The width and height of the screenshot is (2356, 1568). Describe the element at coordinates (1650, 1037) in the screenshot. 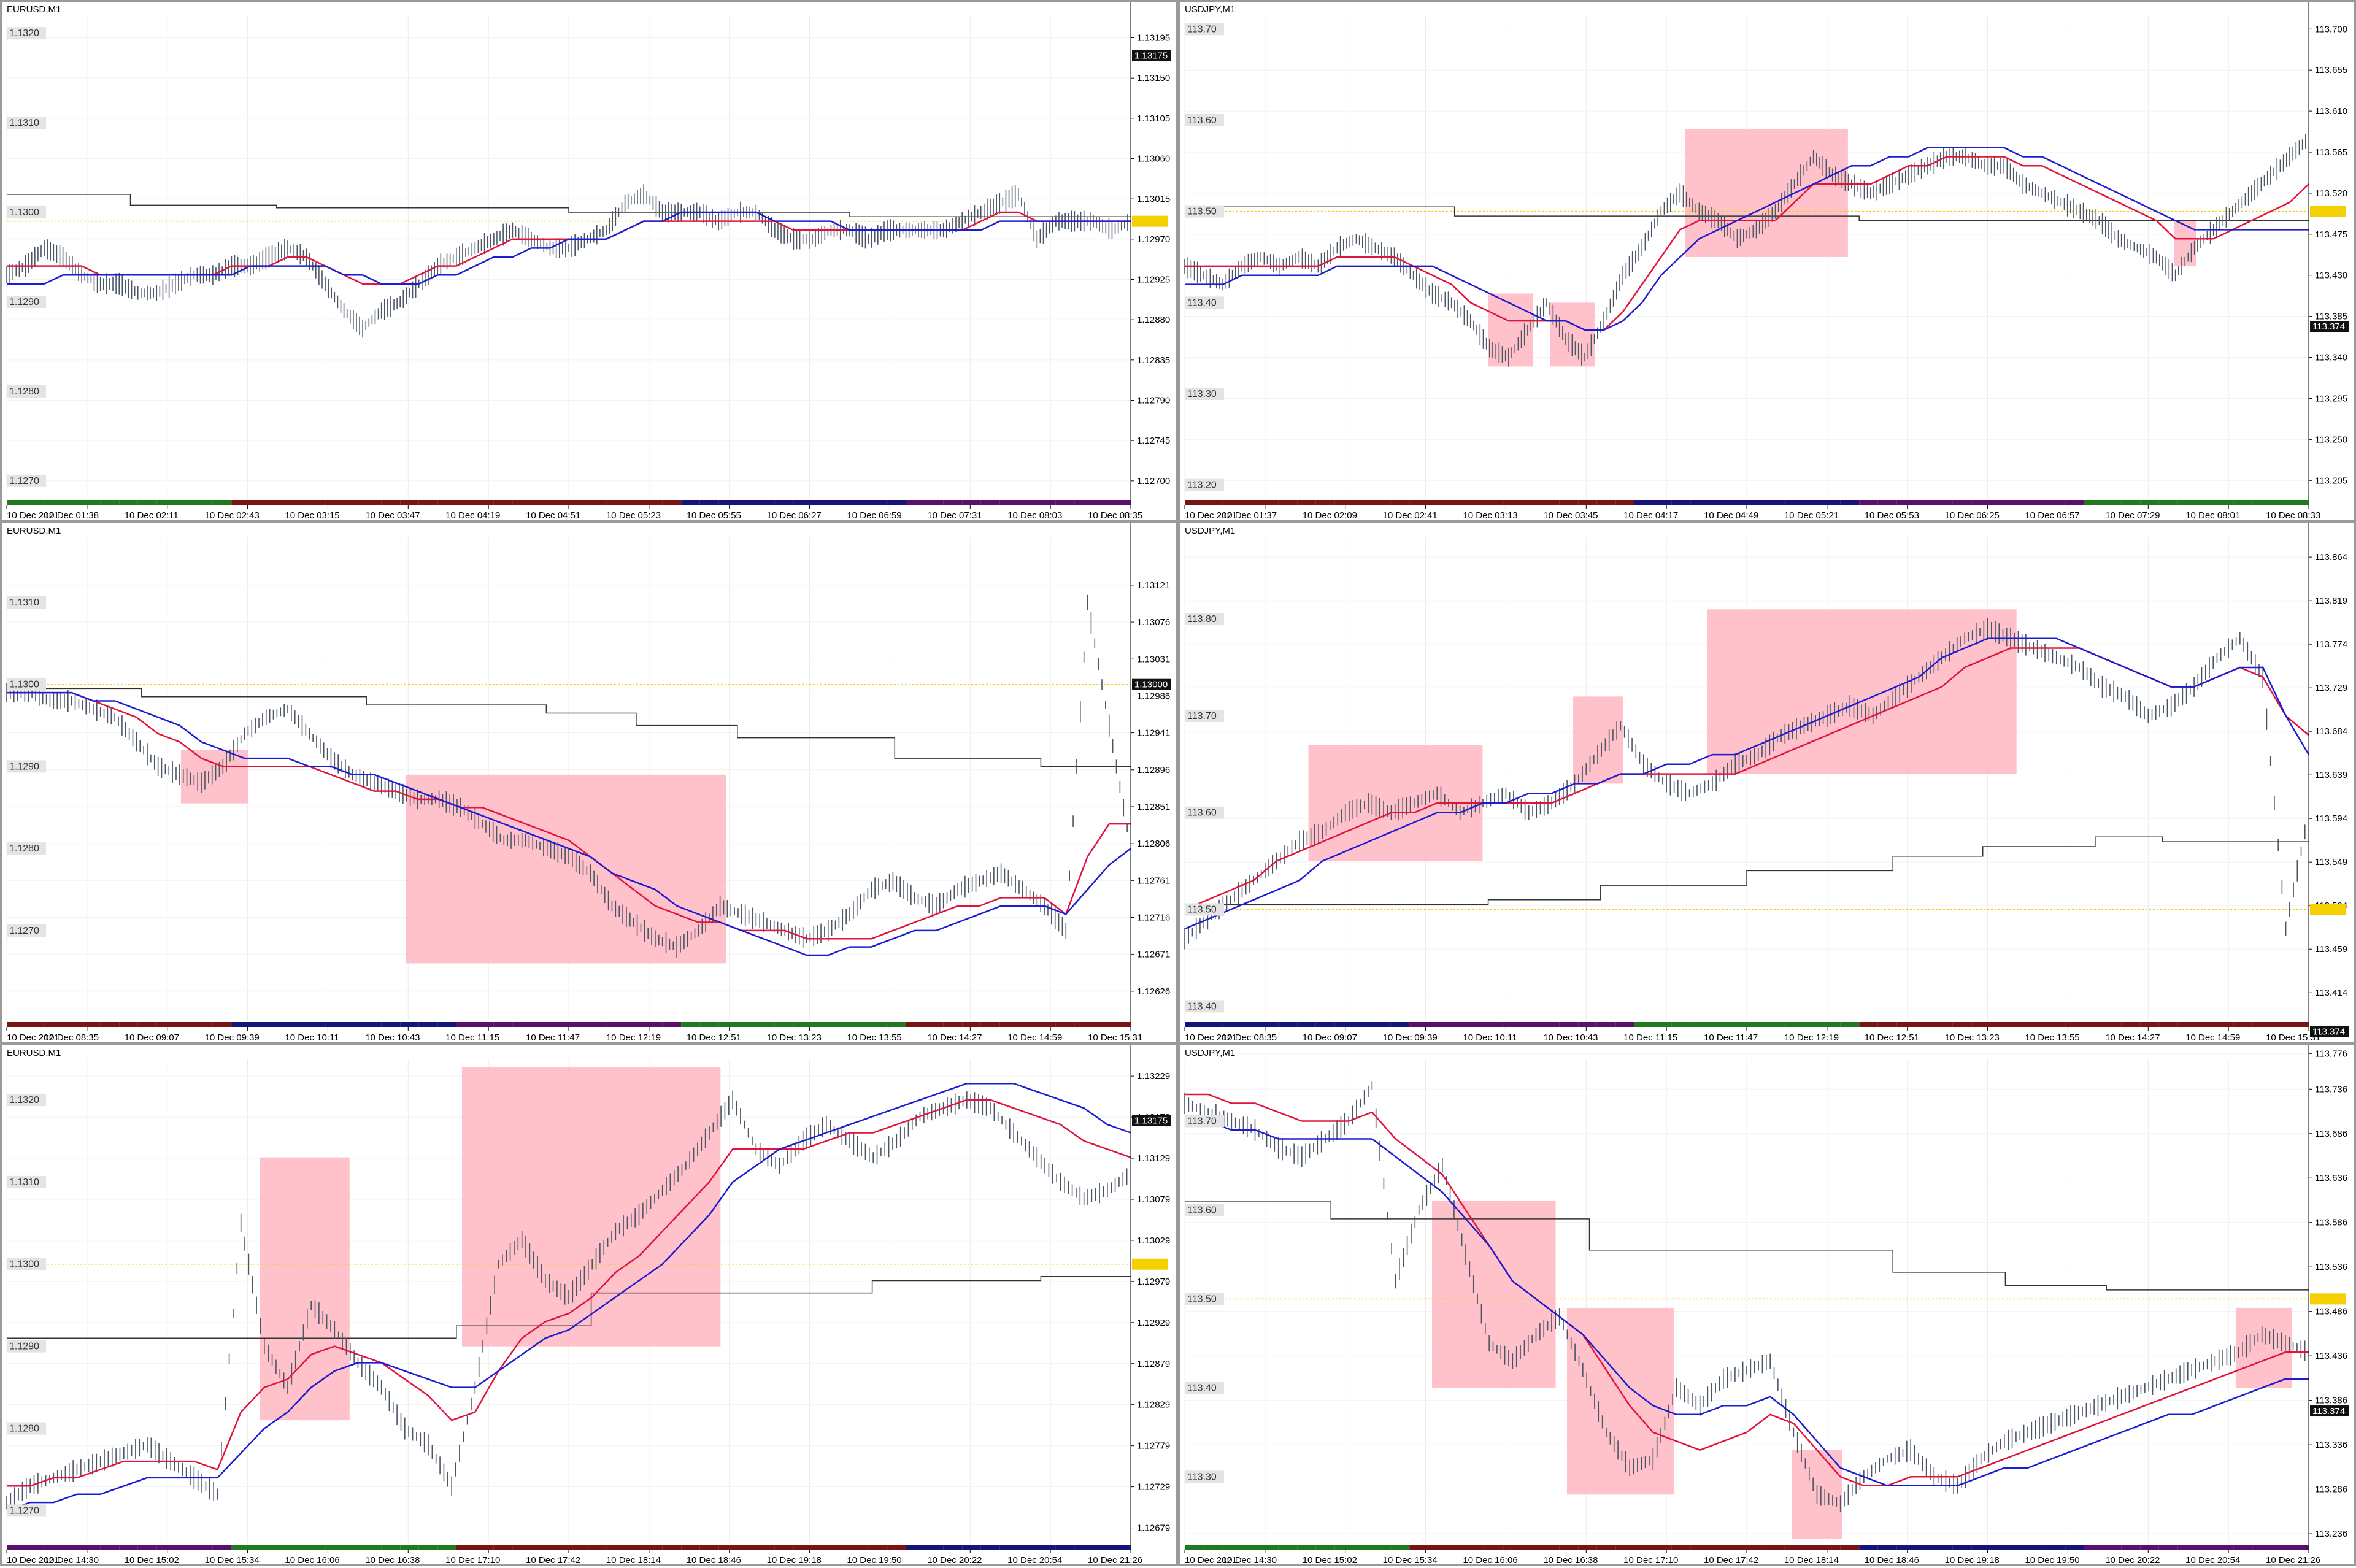

I see `time-label: 10 Dec 11:15` at that location.